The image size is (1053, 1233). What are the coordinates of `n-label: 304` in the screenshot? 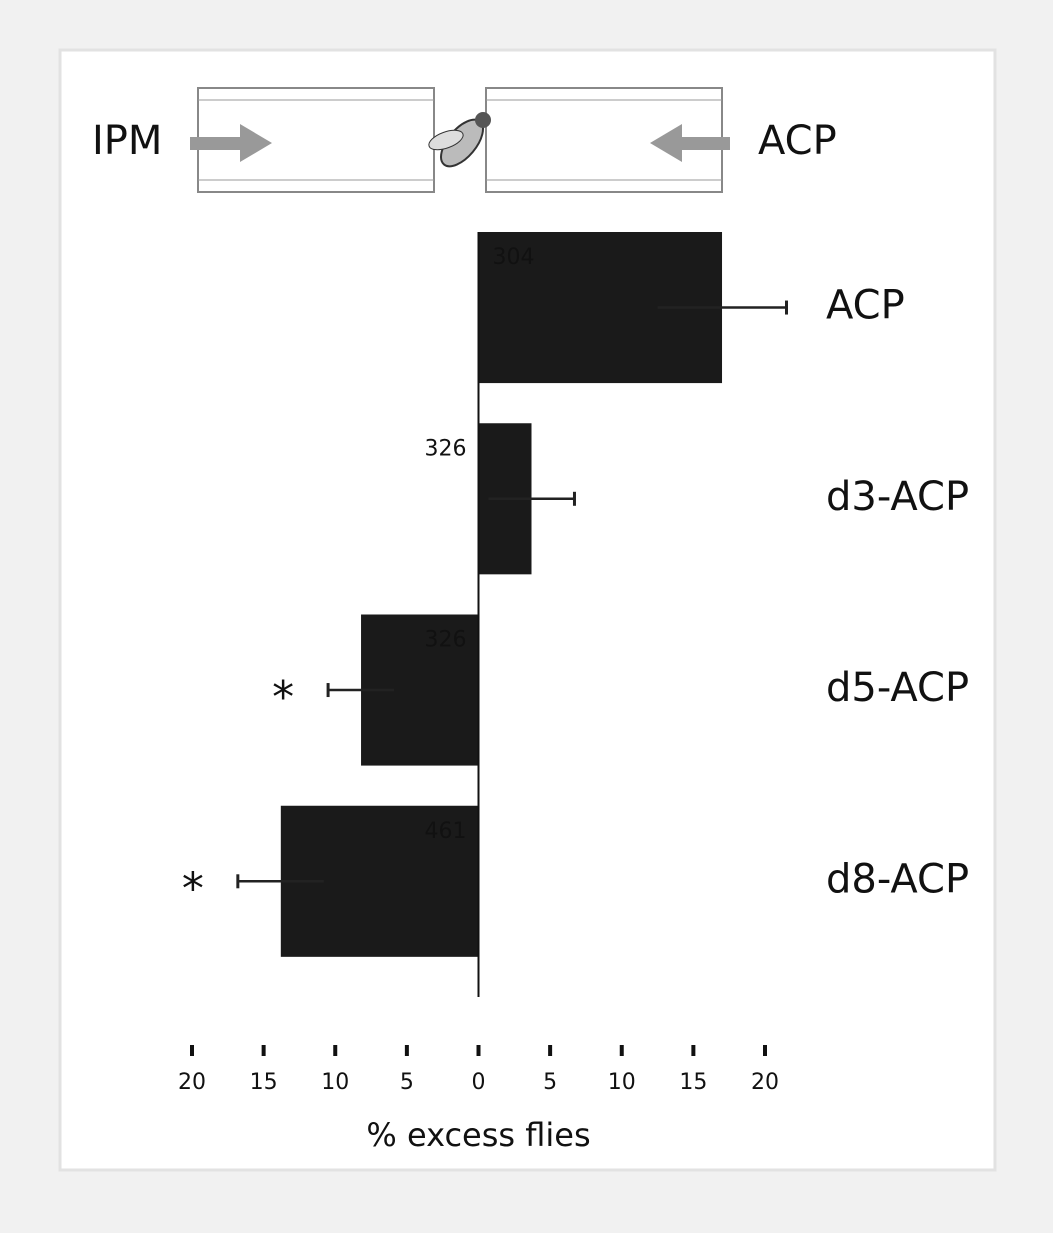 It's located at (514, 257).